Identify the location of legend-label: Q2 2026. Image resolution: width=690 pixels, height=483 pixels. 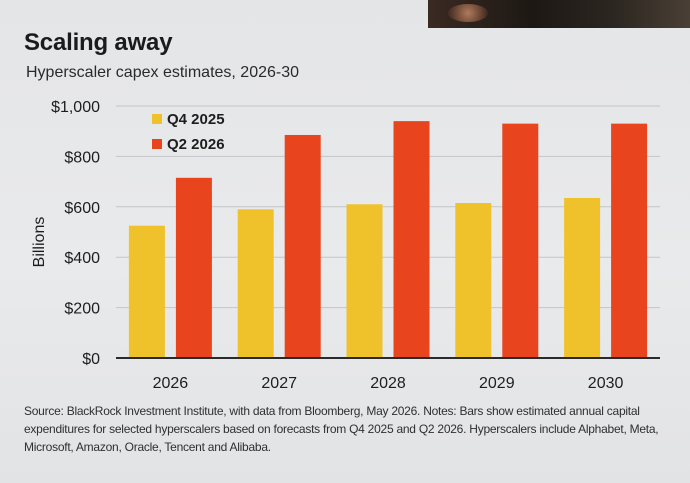
(196, 144).